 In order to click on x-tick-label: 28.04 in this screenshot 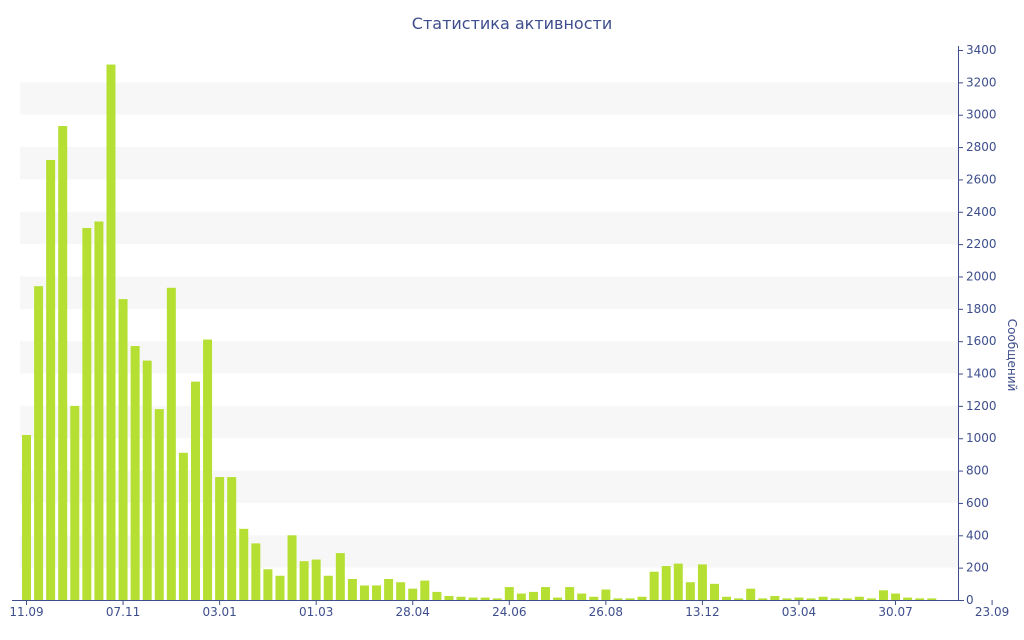, I will do `click(413, 612)`.